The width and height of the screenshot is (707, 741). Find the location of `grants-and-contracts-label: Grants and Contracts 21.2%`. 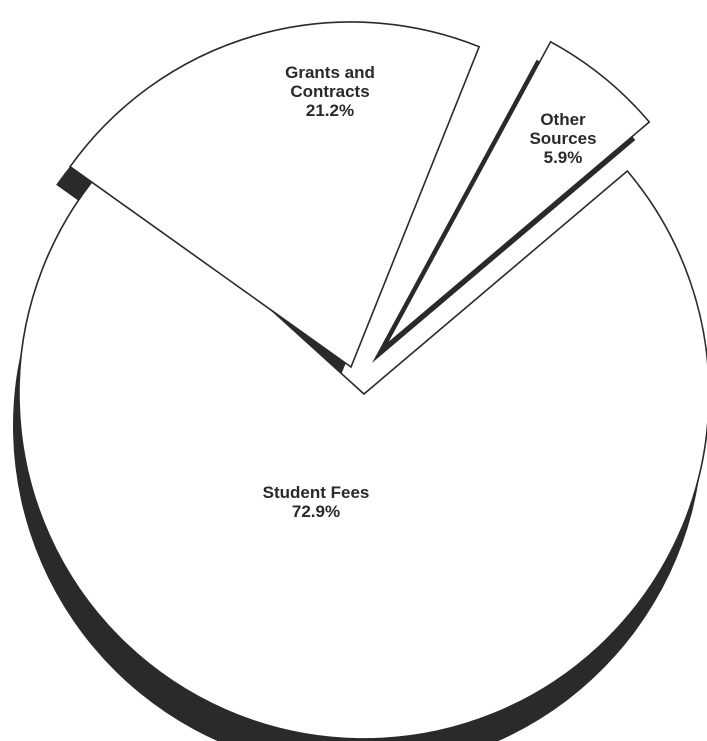

grants-and-contracts-label: Grants and Contracts 21.2% is located at coordinates (330, 91).